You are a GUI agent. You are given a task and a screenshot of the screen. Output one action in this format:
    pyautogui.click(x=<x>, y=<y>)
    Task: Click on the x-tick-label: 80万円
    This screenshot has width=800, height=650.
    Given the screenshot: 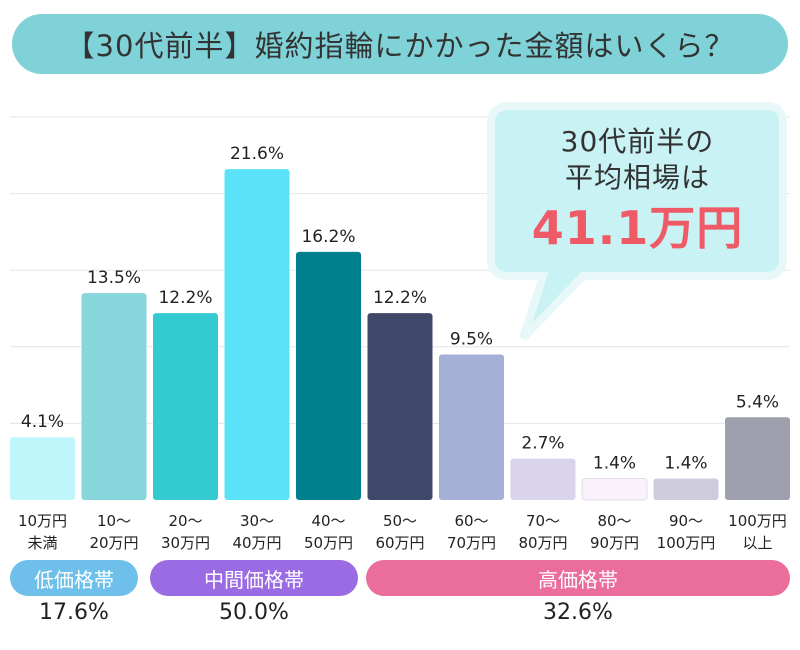 What is the action you would take?
    pyautogui.click(x=542, y=543)
    